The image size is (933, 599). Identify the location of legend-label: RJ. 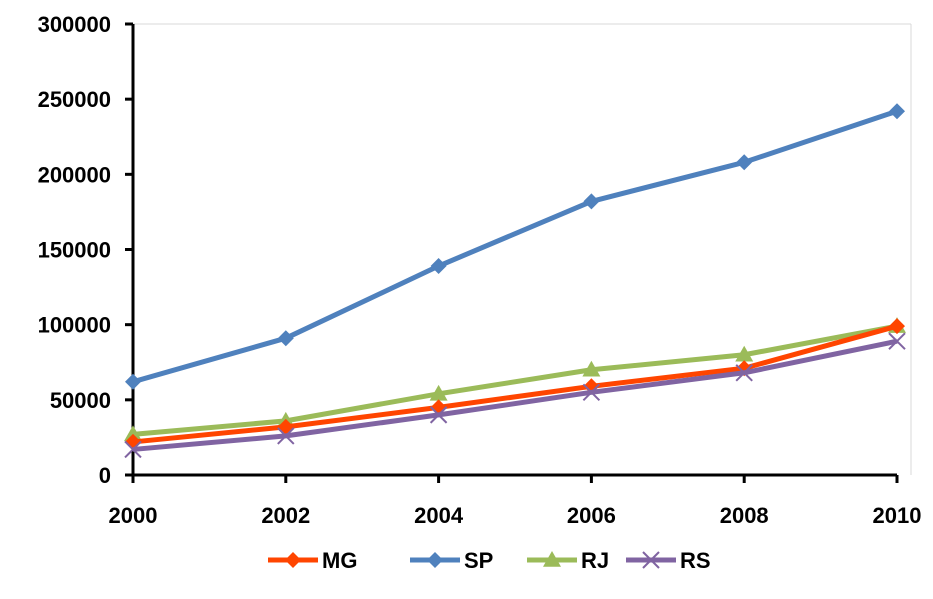
(595, 560).